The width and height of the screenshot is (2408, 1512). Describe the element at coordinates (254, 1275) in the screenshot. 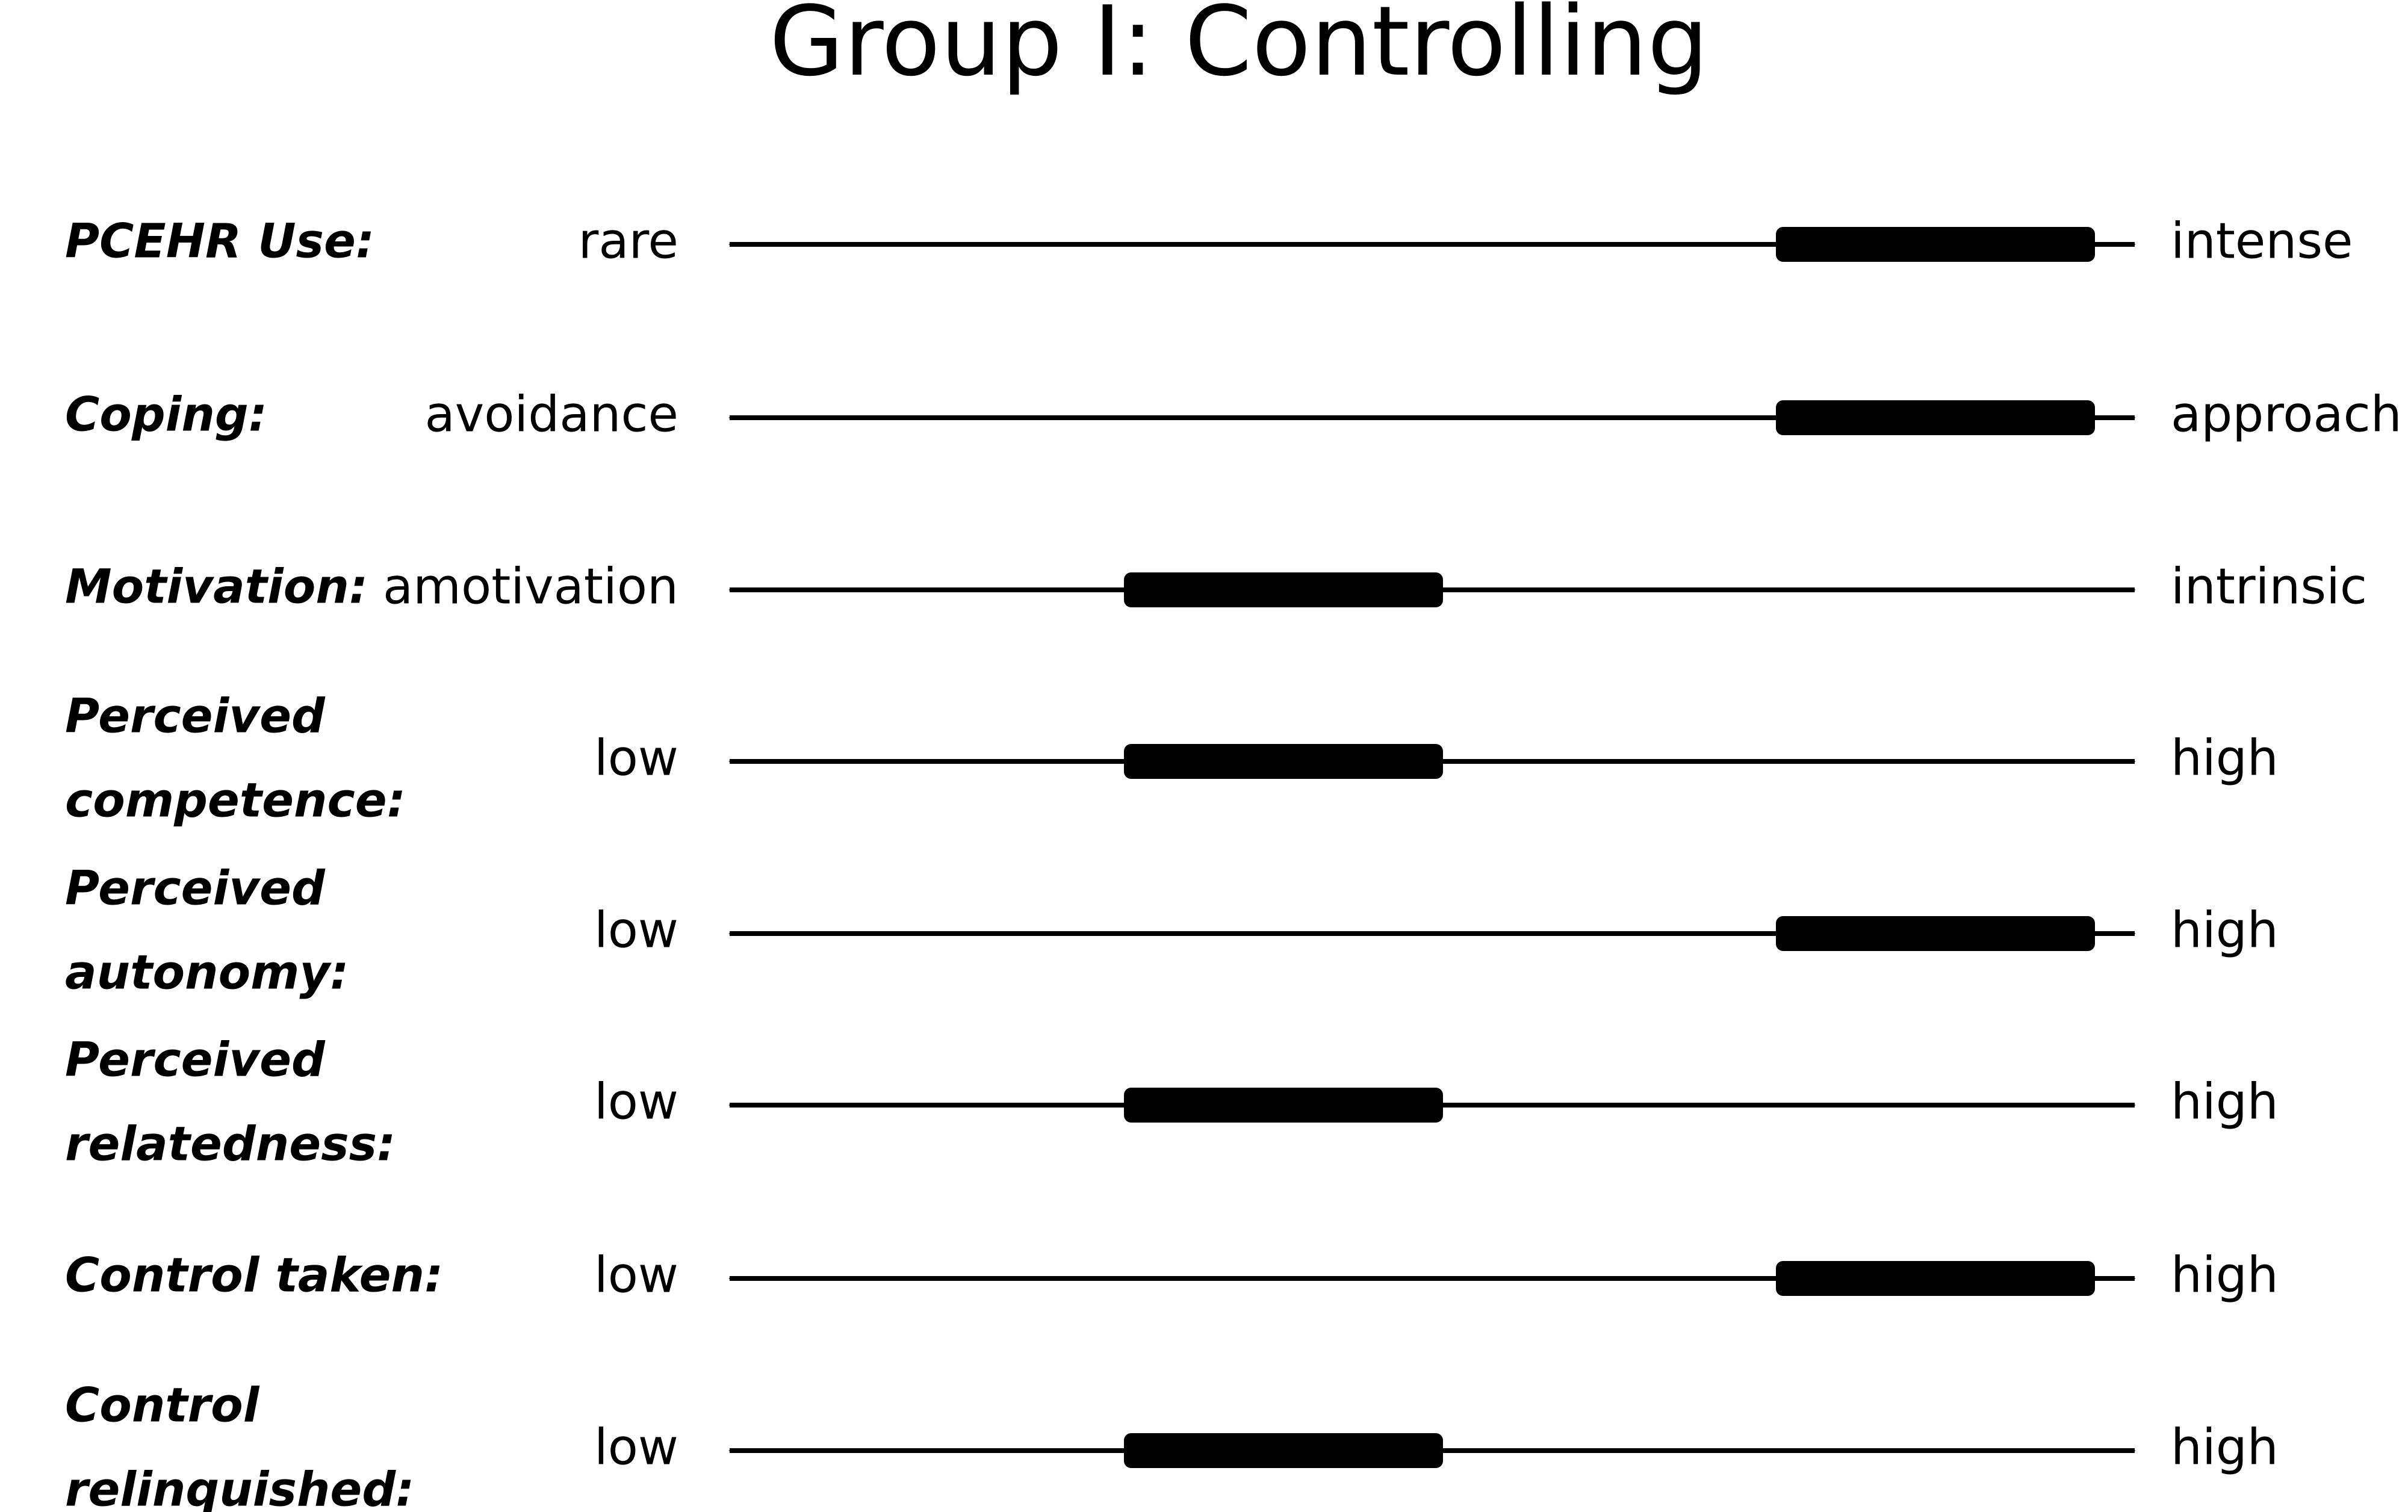

I see `row-label: Control taken:` at that location.